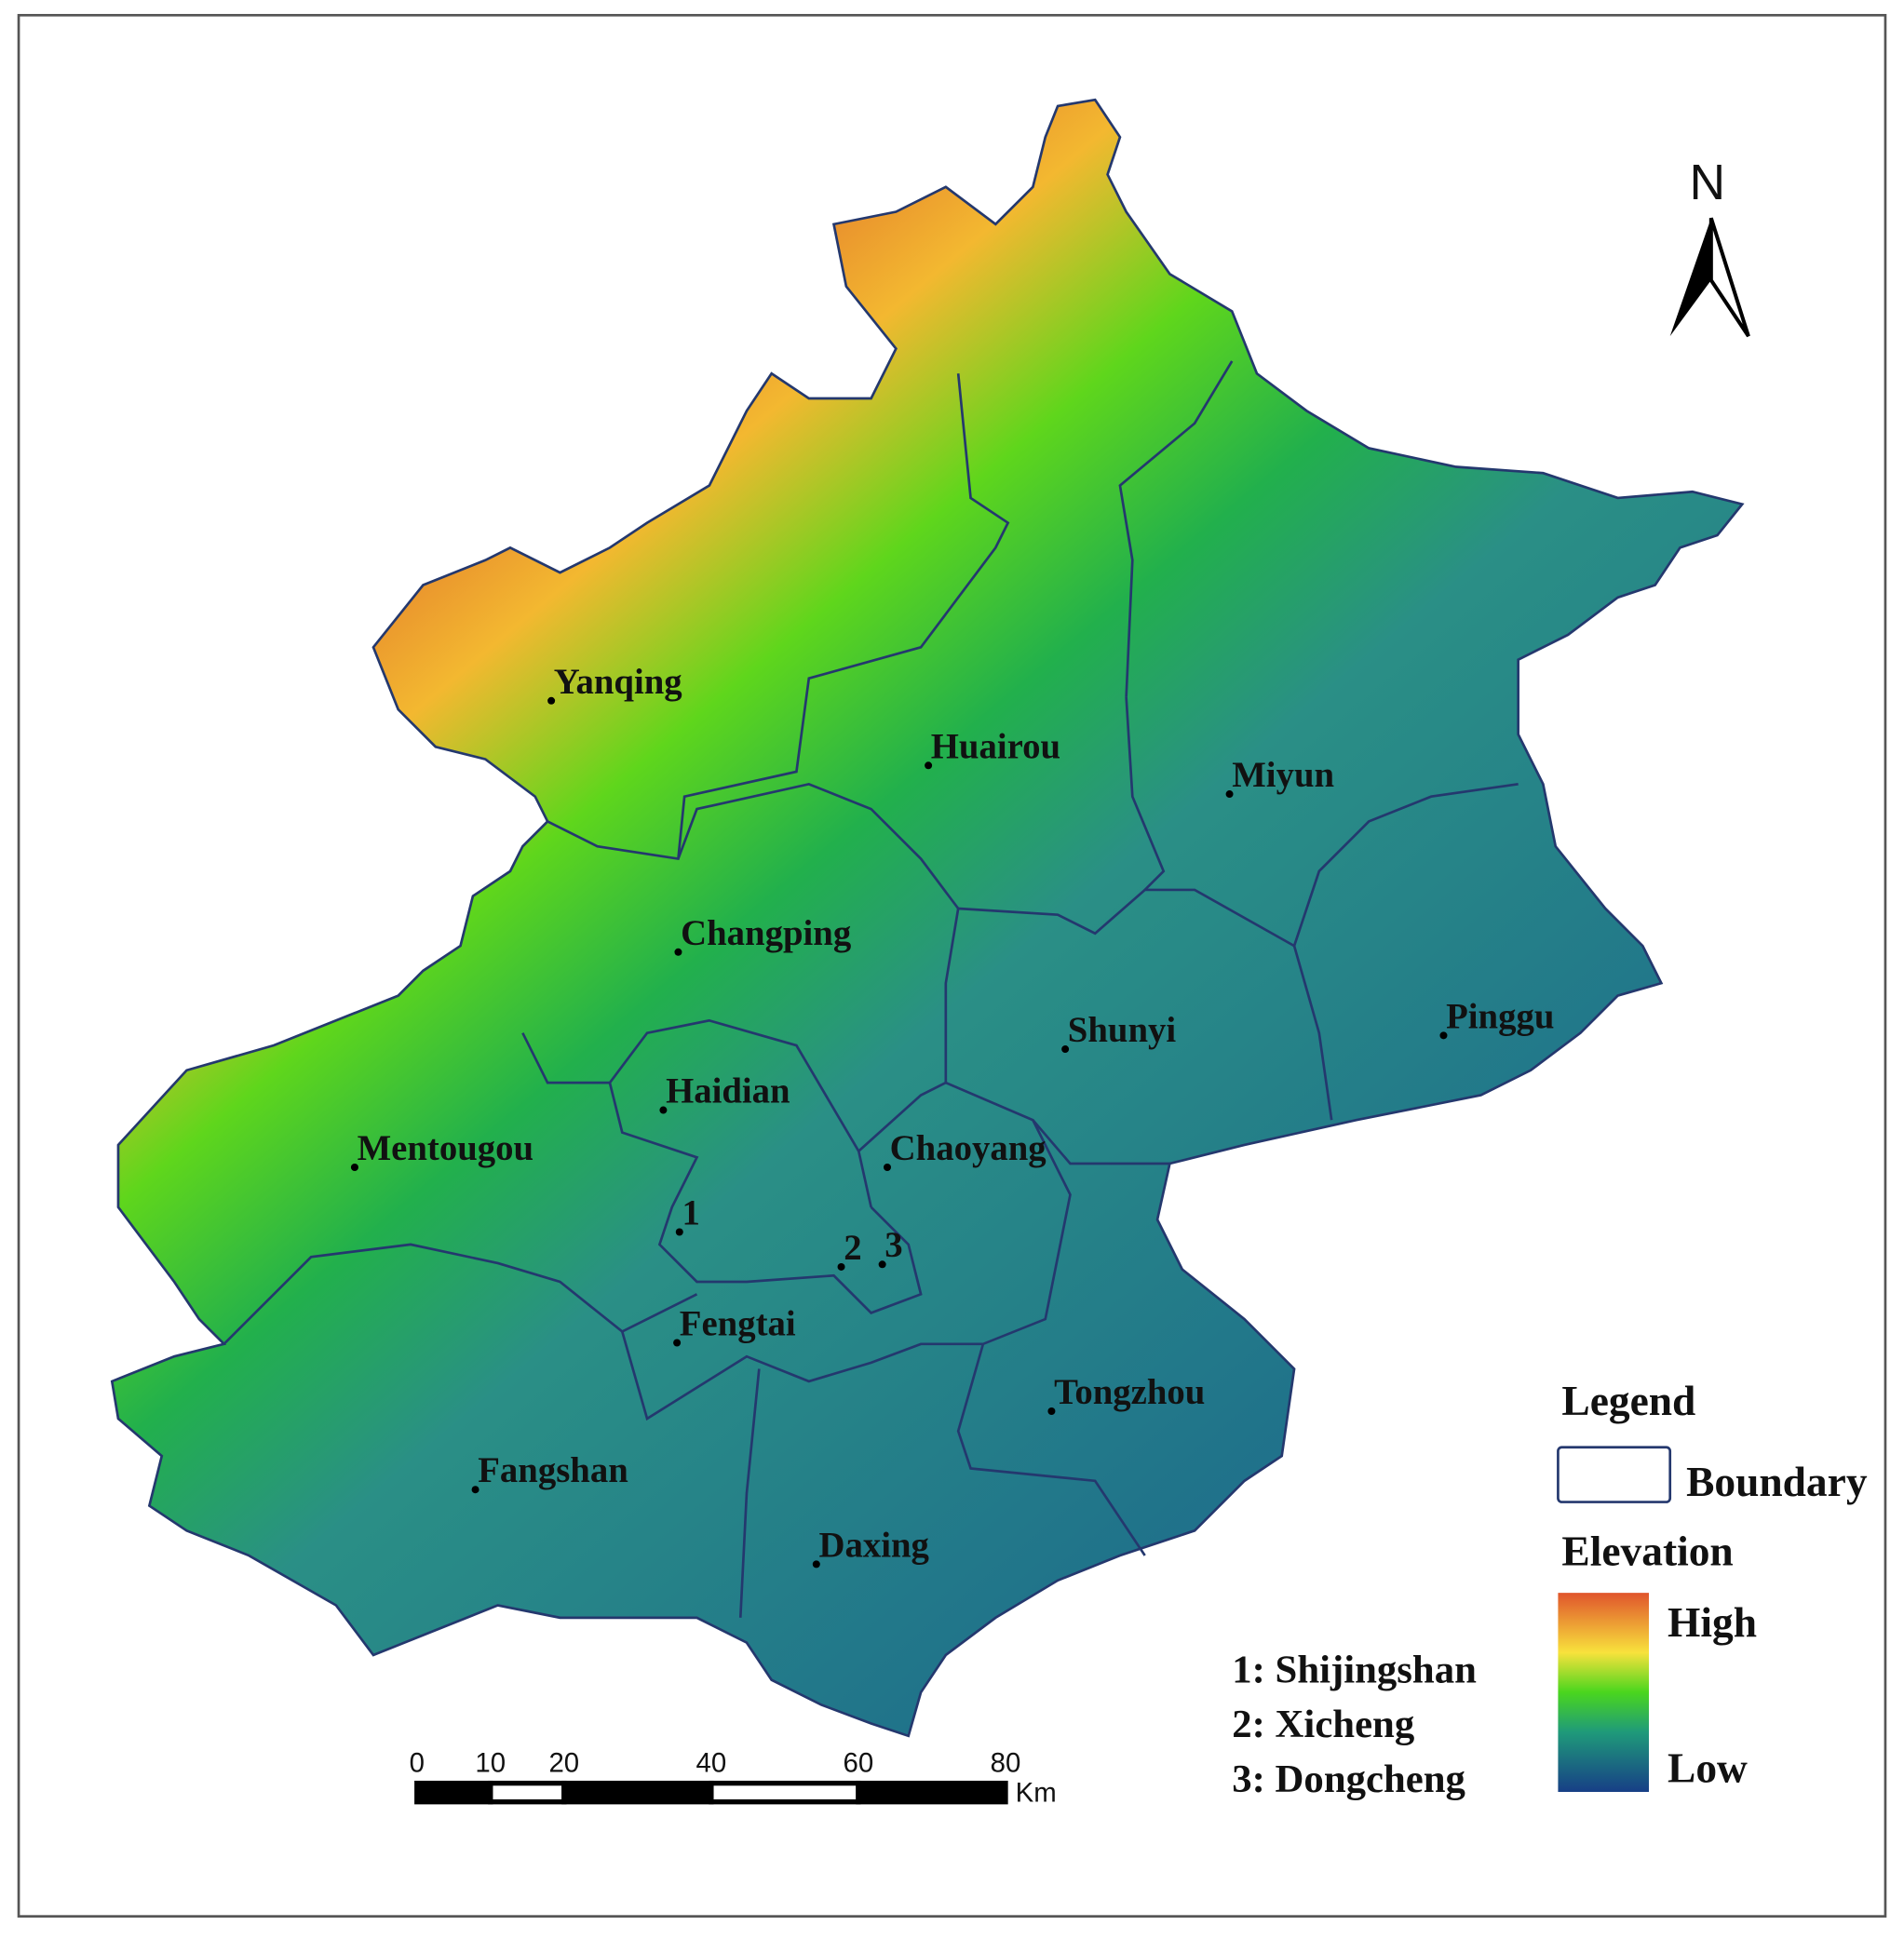 This screenshot has width=1904, height=1939. I want to click on district-label: Haidian, so click(728, 1091).